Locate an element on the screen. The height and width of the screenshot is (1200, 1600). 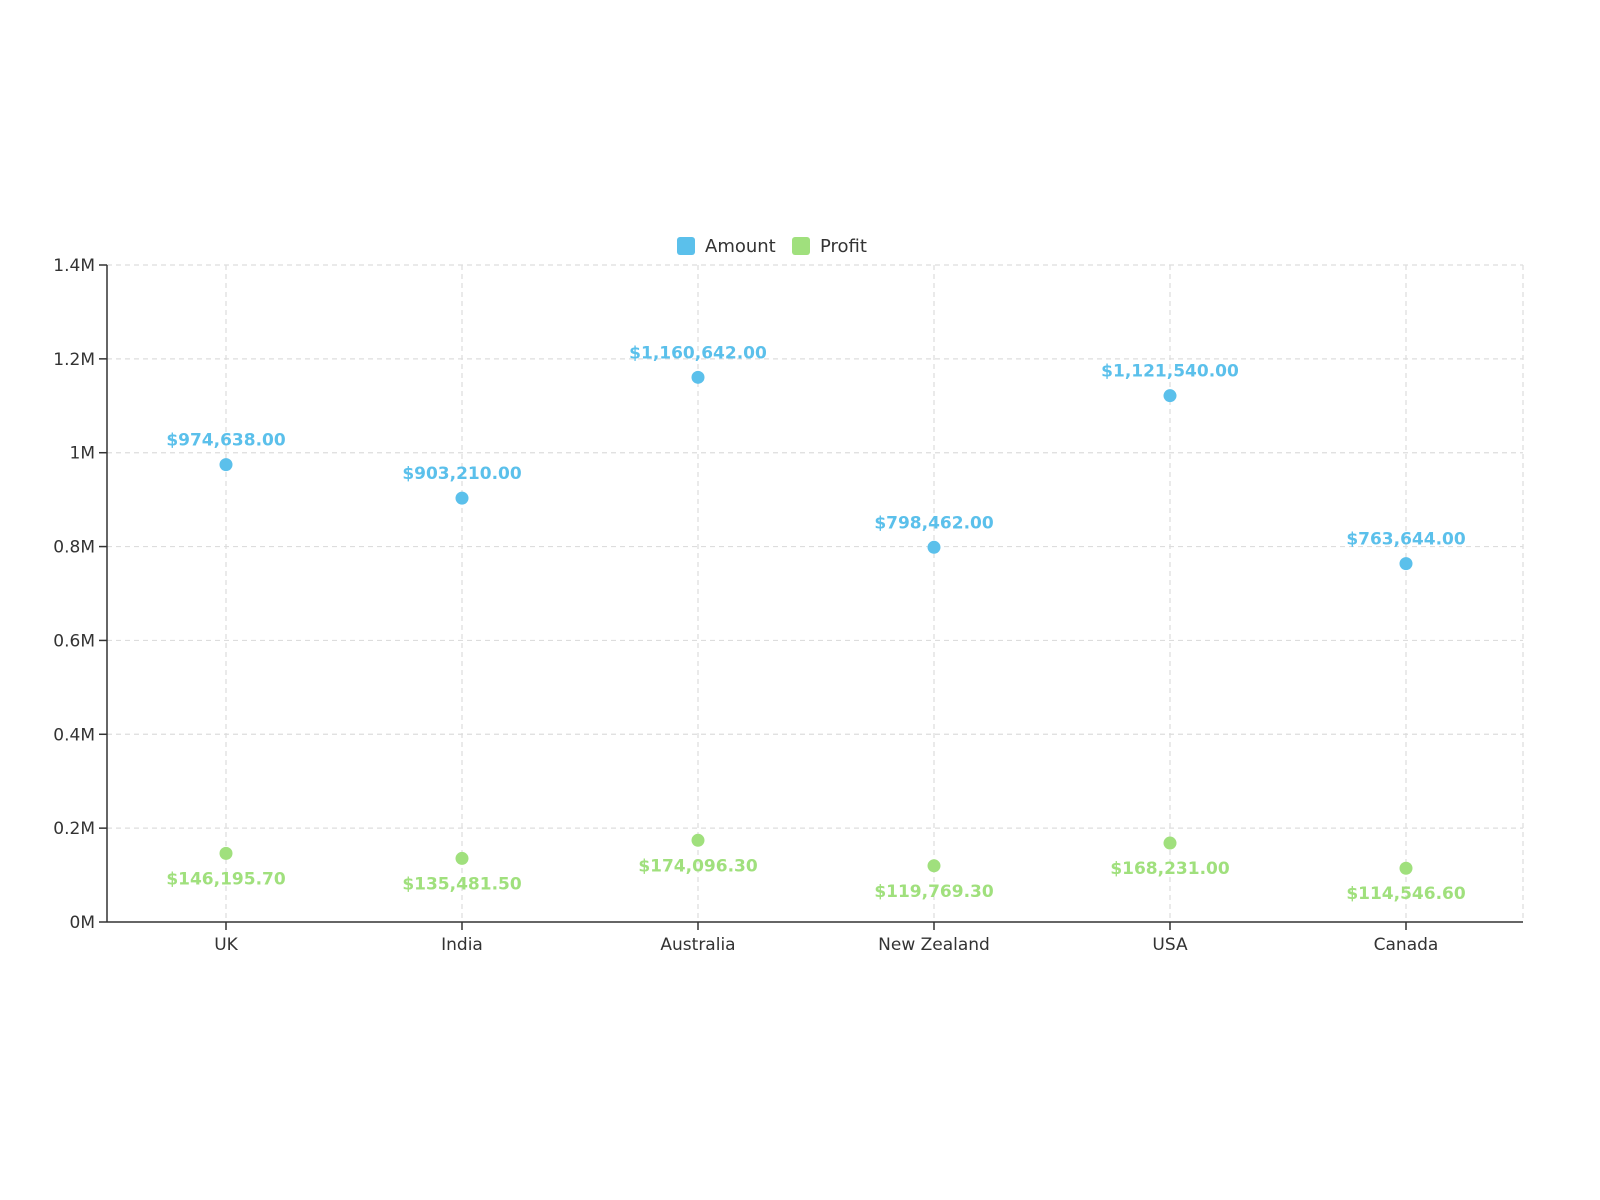
legend-item-amount: Amount is located at coordinates (726, 246).